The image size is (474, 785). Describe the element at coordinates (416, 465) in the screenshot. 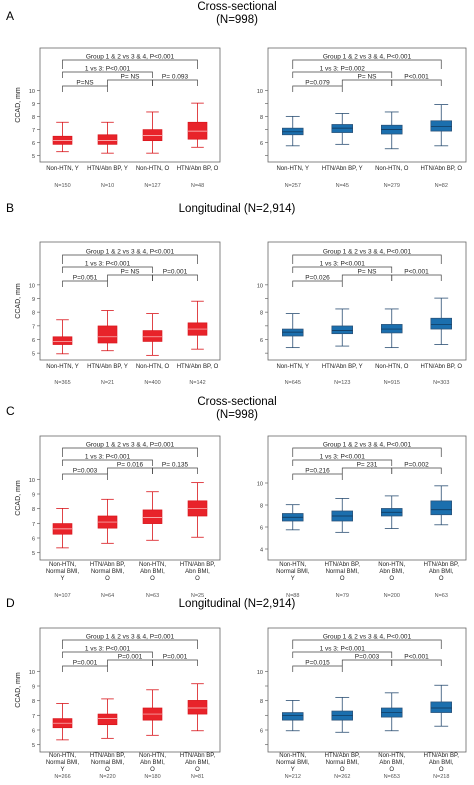

I see `significance-label: P=0.002` at that location.